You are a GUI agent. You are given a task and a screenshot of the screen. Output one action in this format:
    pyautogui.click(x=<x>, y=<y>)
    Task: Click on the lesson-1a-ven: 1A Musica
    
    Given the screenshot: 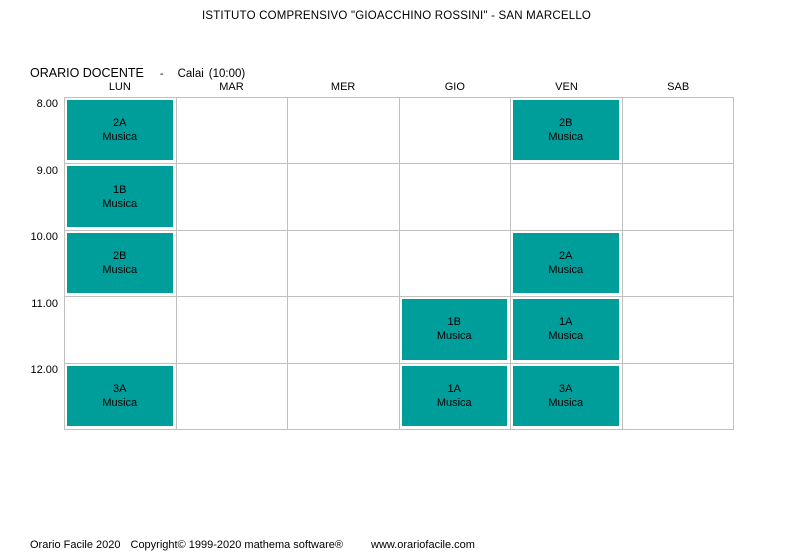 What is the action you would take?
    pyautogui.click(x=566, y=329)
    